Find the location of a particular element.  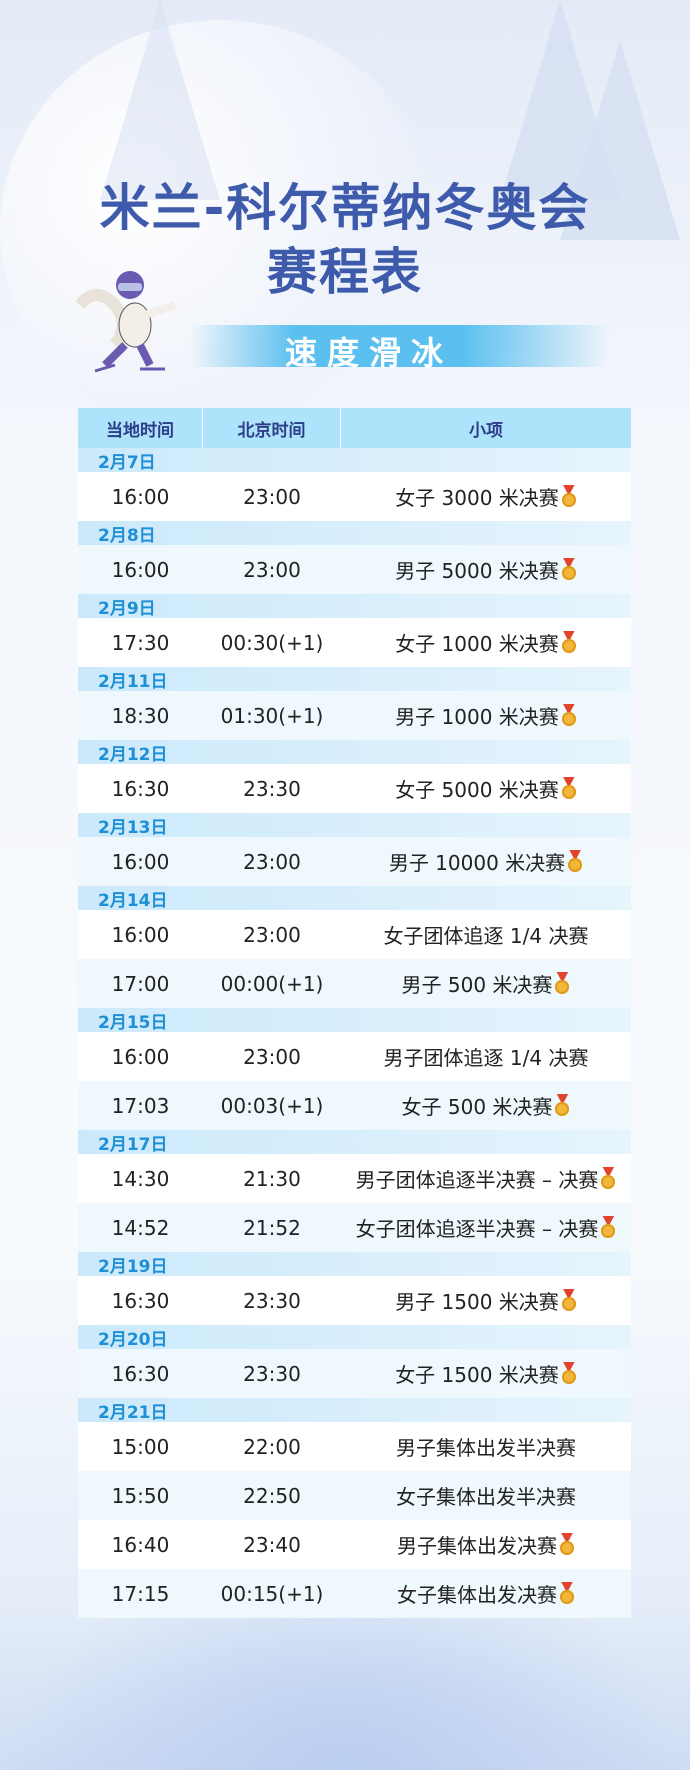

date-row: 2月9日 is located at coordinates (354, 606).